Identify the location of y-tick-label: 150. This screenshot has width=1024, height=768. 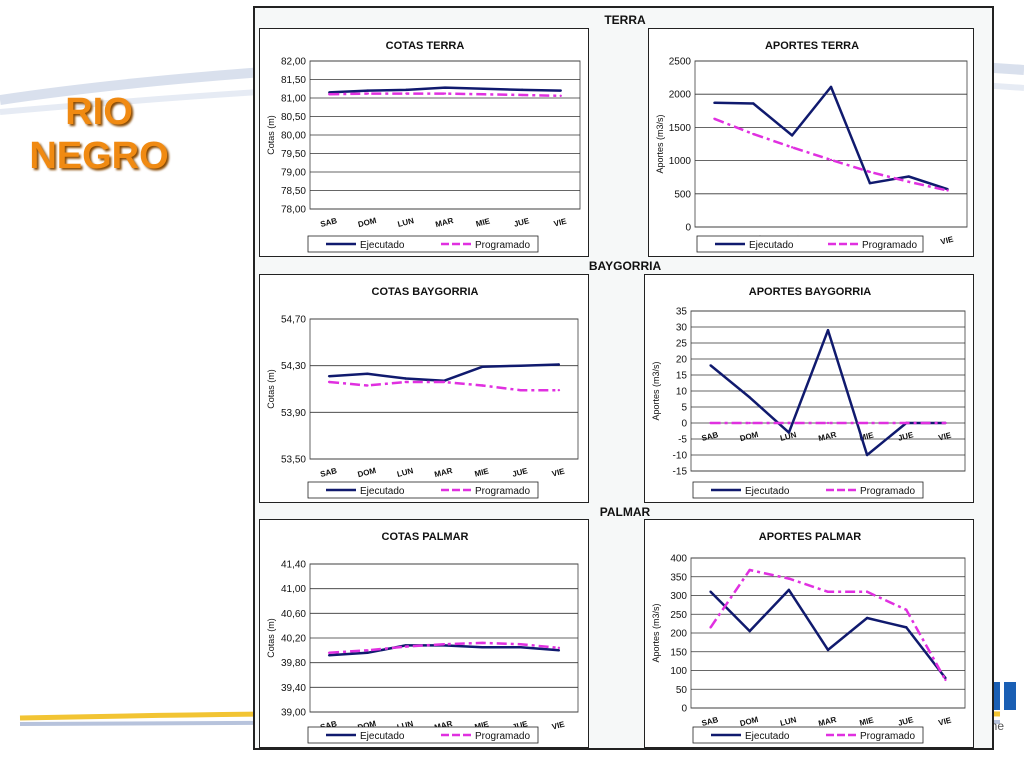
(678, 652).